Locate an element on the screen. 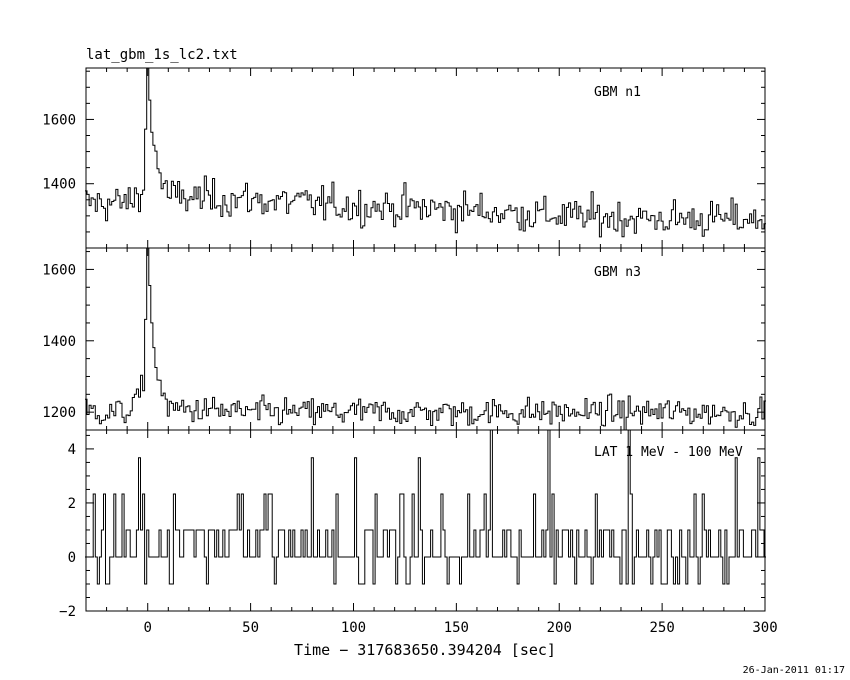 The width and height of the screenshot is (850, 680). x-tick-label: 0 is located at coordinates (148, 628).